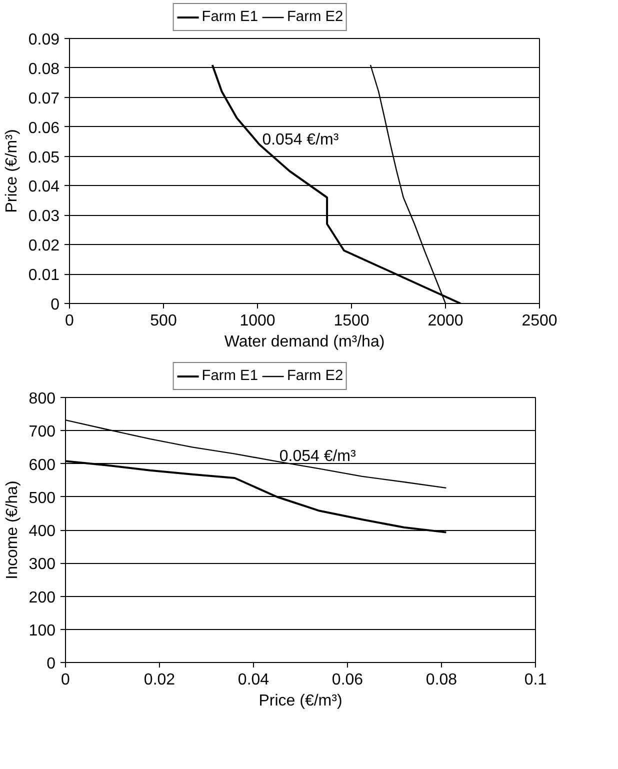 The image size is (618, 769). Describe the element at coordinates (42, 399) in the screenshot. I see `y-tick-label: 800` at that location.